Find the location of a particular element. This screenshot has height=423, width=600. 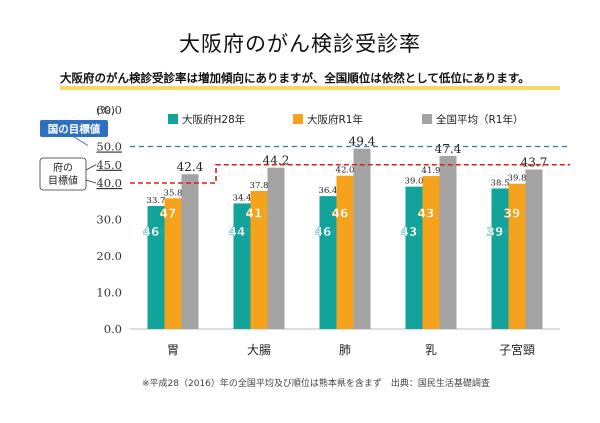

national-target-pointer is located at coordinates (81, 141).